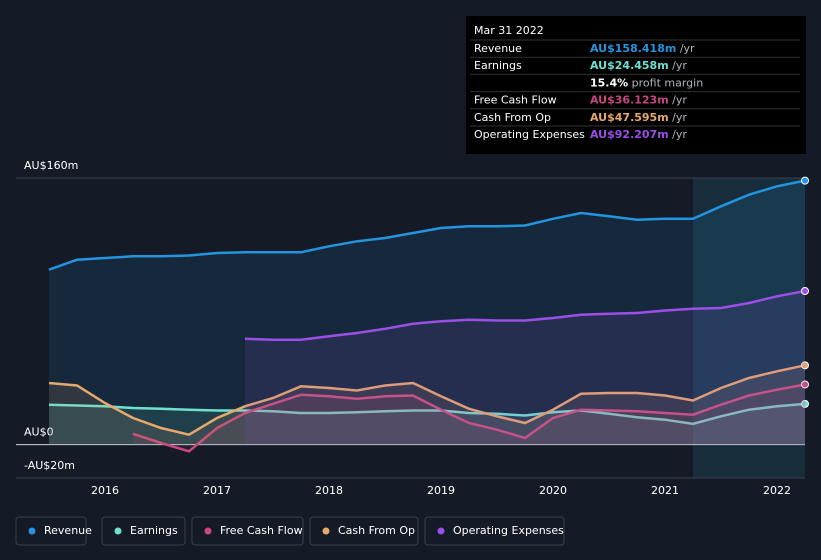 This screenshot has height=560, width=821. Describe the element at coordinates (105, 490) in the screenshot. I see `x-tick-label: 2016` at that location.